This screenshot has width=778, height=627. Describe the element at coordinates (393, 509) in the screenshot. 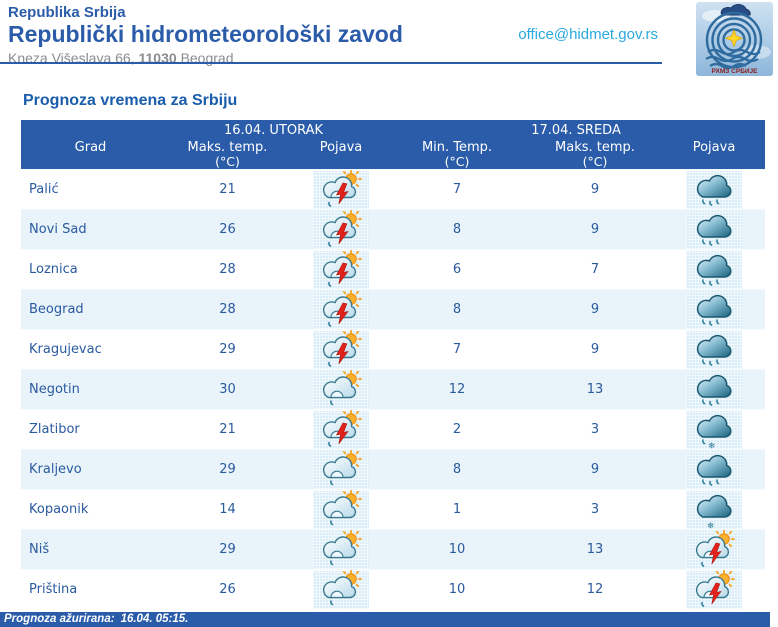

I see `table-row: Kopaonik 14 1 3 ❄` at that location.